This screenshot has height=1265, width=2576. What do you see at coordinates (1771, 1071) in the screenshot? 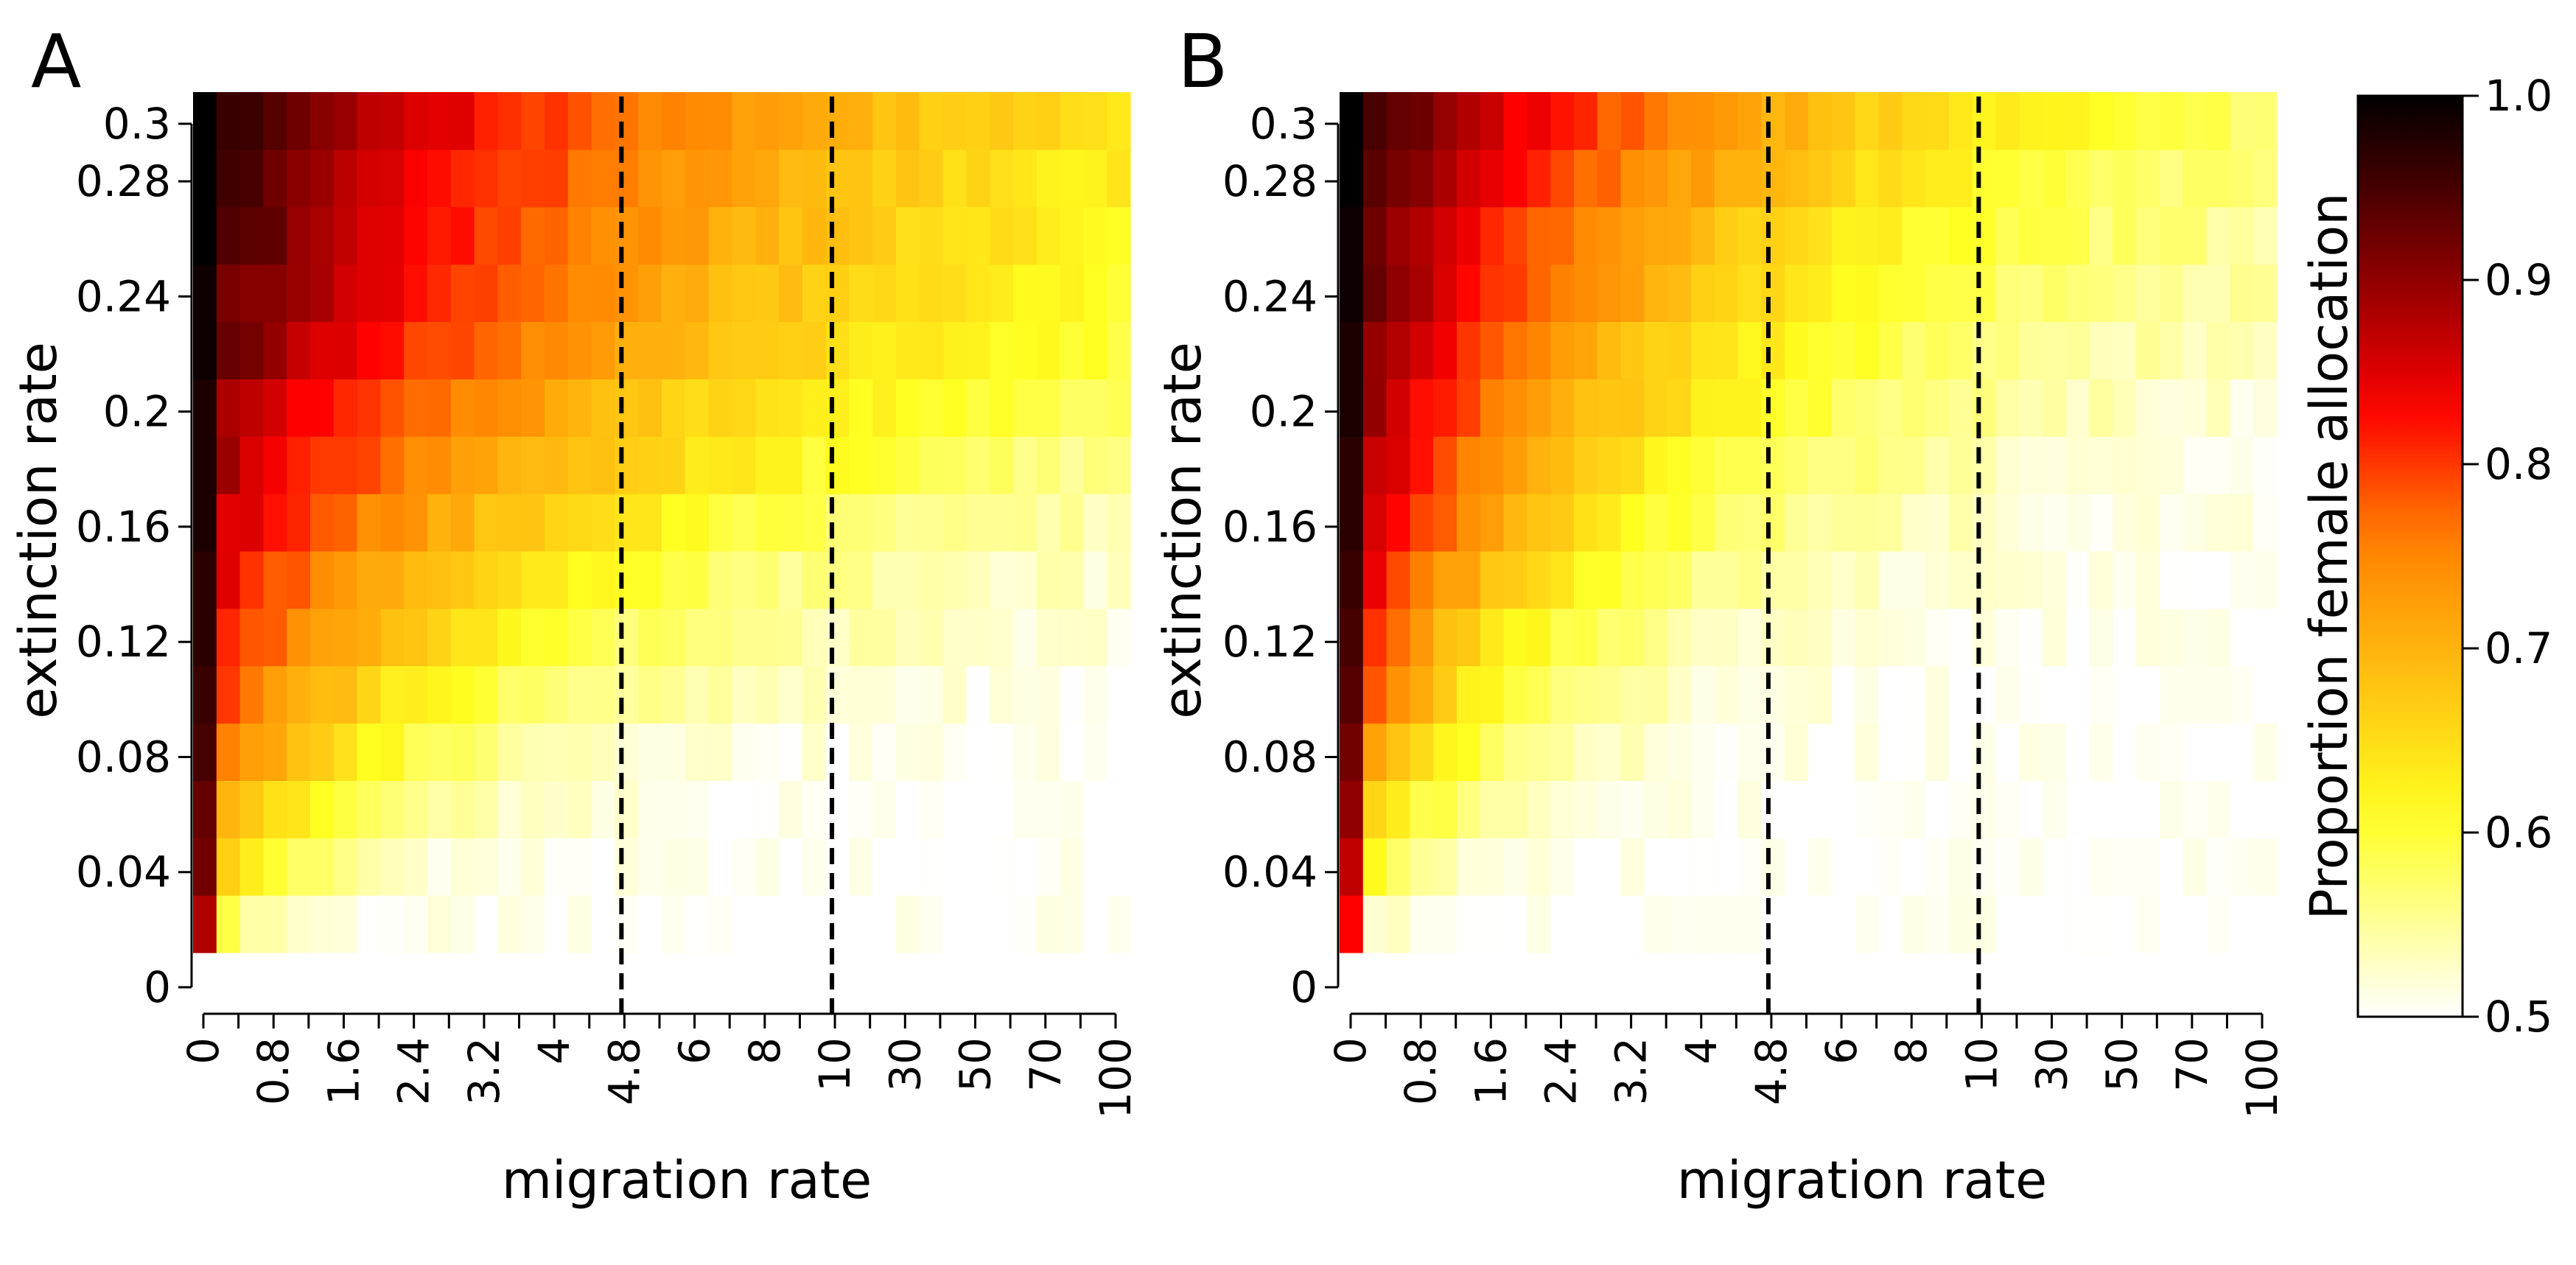
I see `x-tick-label: 4.8` at bounding box center [1771, 1071].